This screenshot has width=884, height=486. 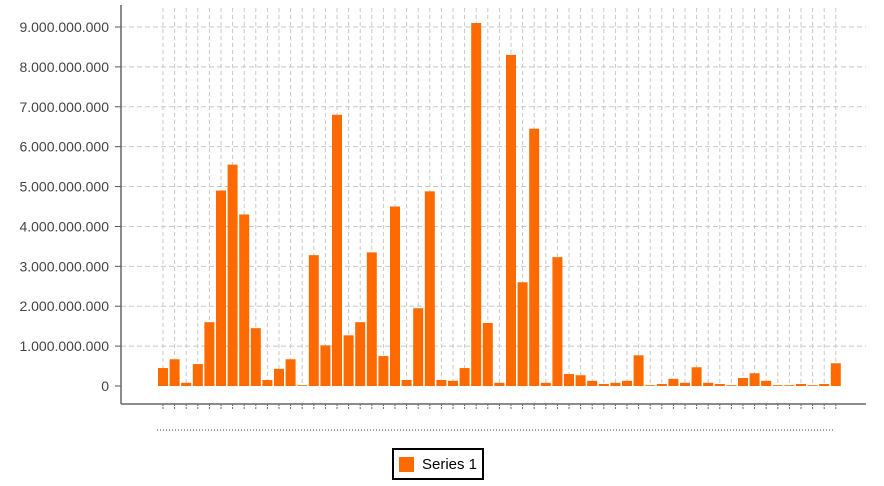 I want to click on y-tick-label: 8.000.000.000, so click(x=64, y=67).